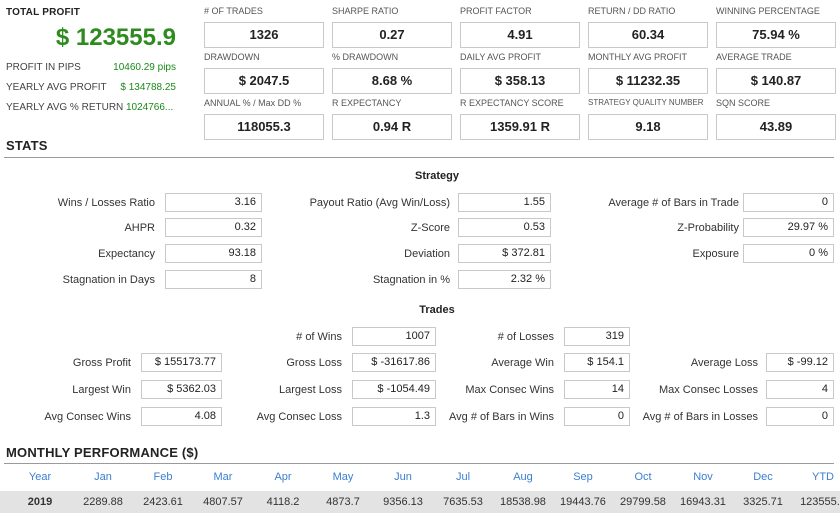 The height and width of the screenshot is (517, 840). What do you see at coordinates (148, 87) in the screenshot?
I see `yearly-avg-profit-value: $ 134788.25` at bounding box center [148, 87].